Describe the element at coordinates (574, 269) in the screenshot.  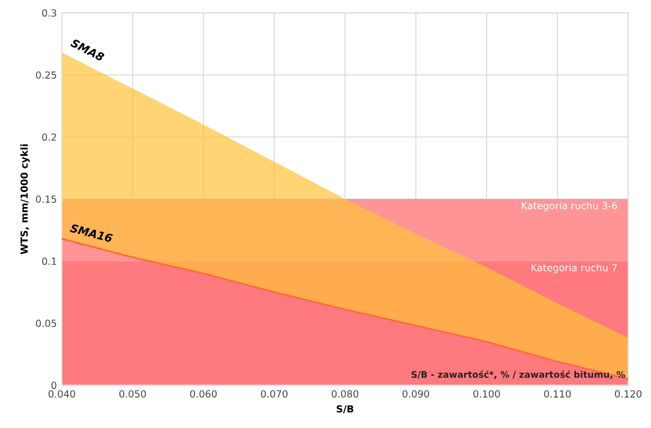
I see `band-label: Kategoria ruchu 7` at that location.